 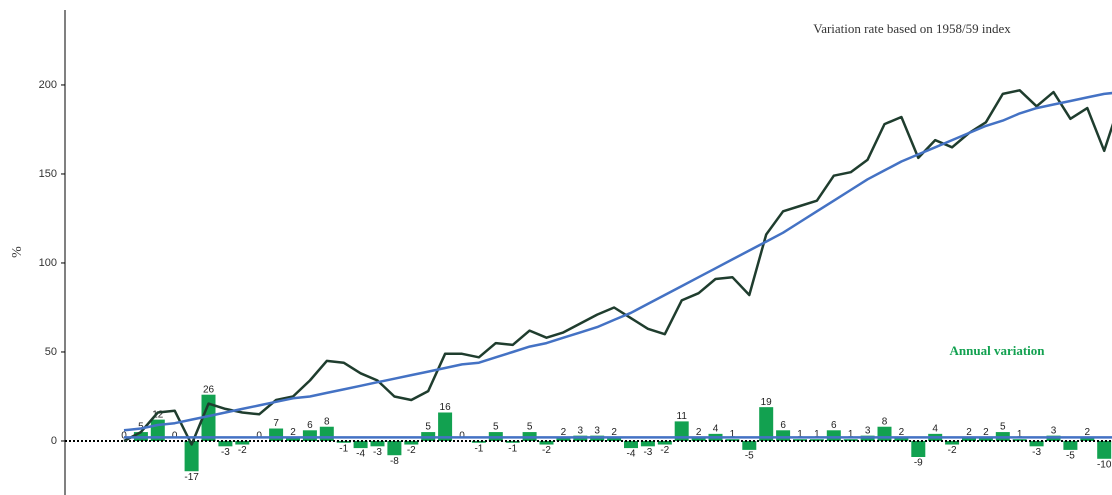 I want to click on data-label: 19, so click(x=767, y=402).